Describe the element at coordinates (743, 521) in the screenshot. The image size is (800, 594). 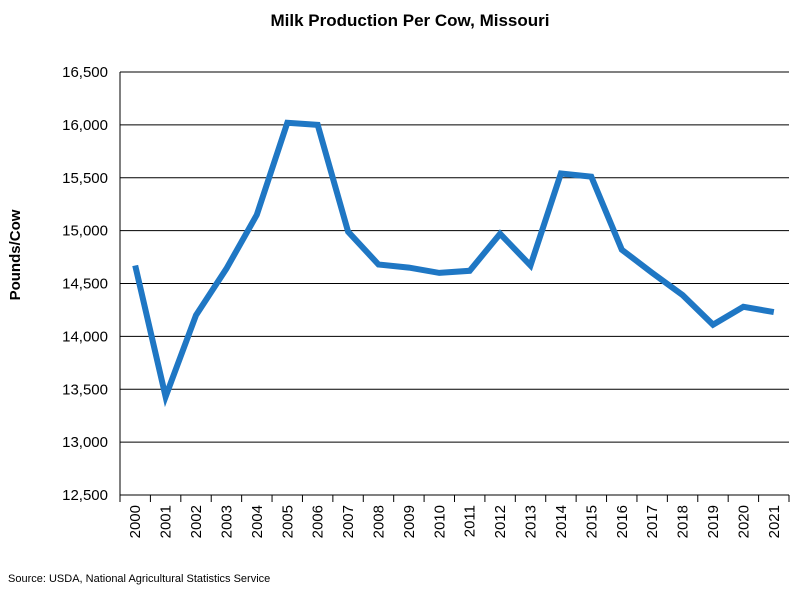
I see `x-tick-label: 2020` at that location.